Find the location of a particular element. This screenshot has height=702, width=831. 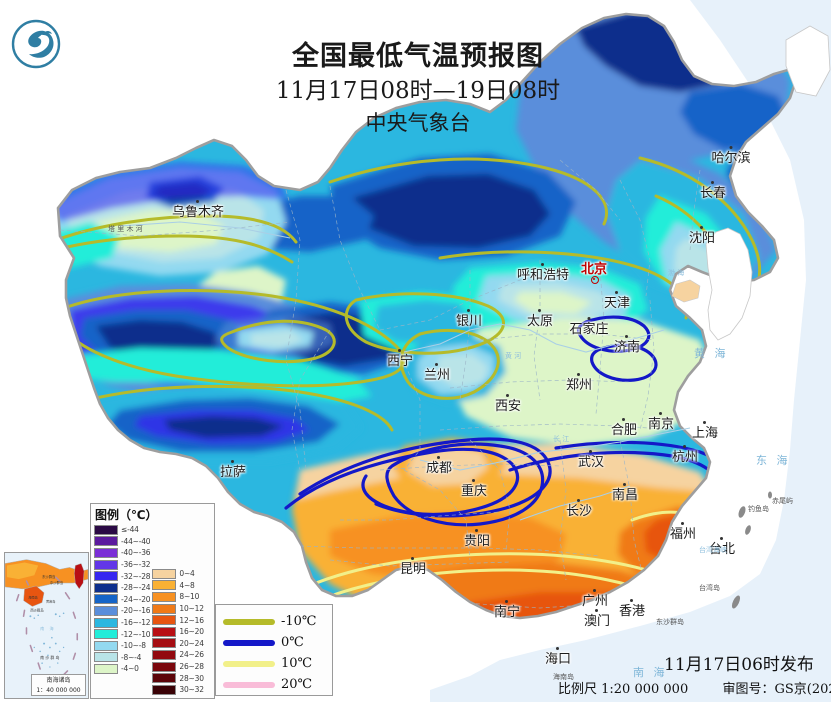

geo-annotation-label: 东沙群岛 is located at coordinates (670, 622).